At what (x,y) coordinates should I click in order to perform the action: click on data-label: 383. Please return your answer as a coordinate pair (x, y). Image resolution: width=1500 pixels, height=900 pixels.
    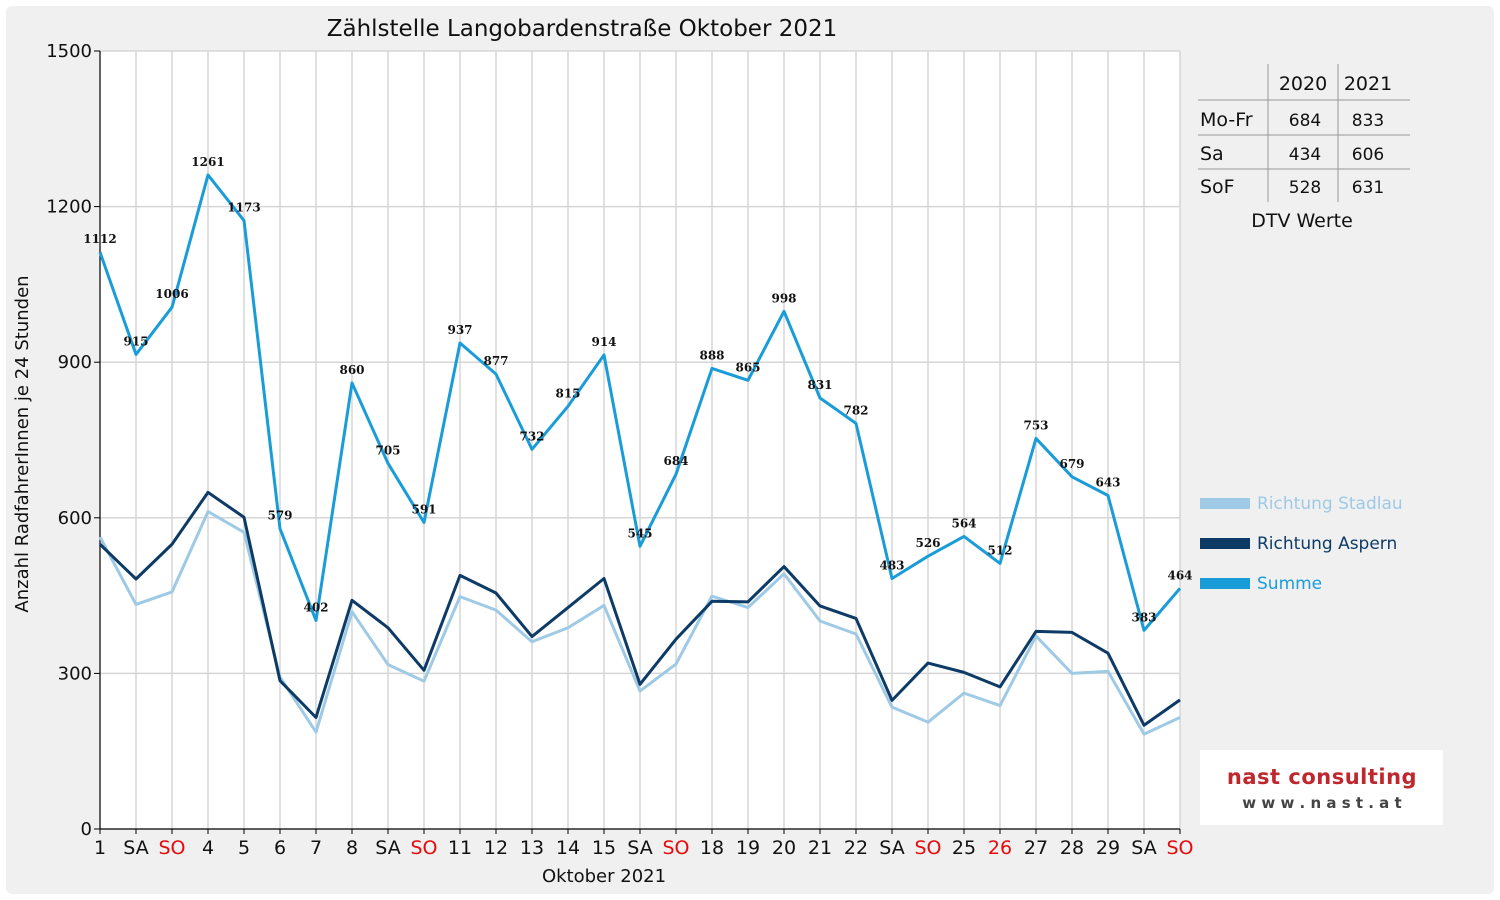
    Looking at the image, I should click on (1143, 617).